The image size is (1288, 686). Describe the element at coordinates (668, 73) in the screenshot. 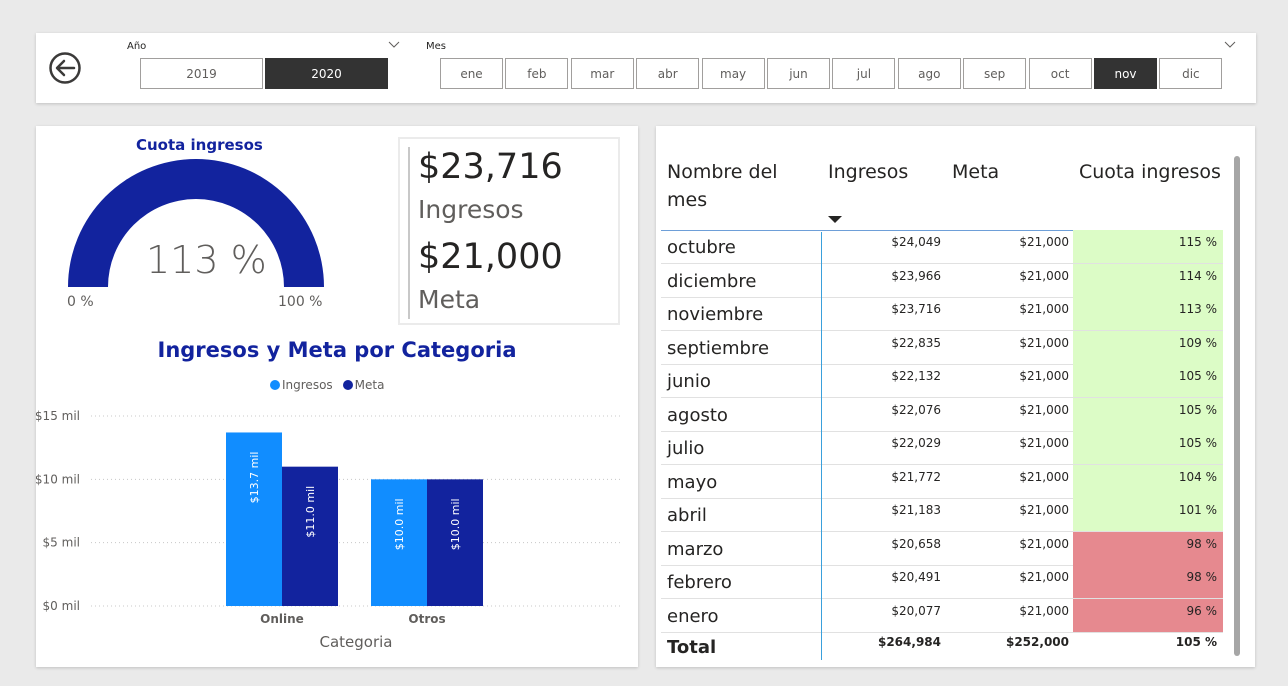

I see `month-option-abr: abr` at that location.